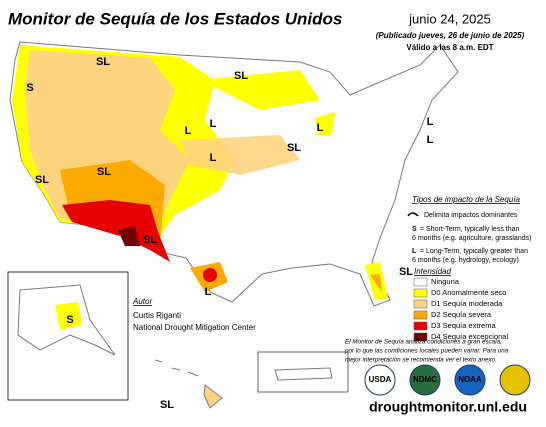  I want to click on puerto-rico, so click(303, 374).